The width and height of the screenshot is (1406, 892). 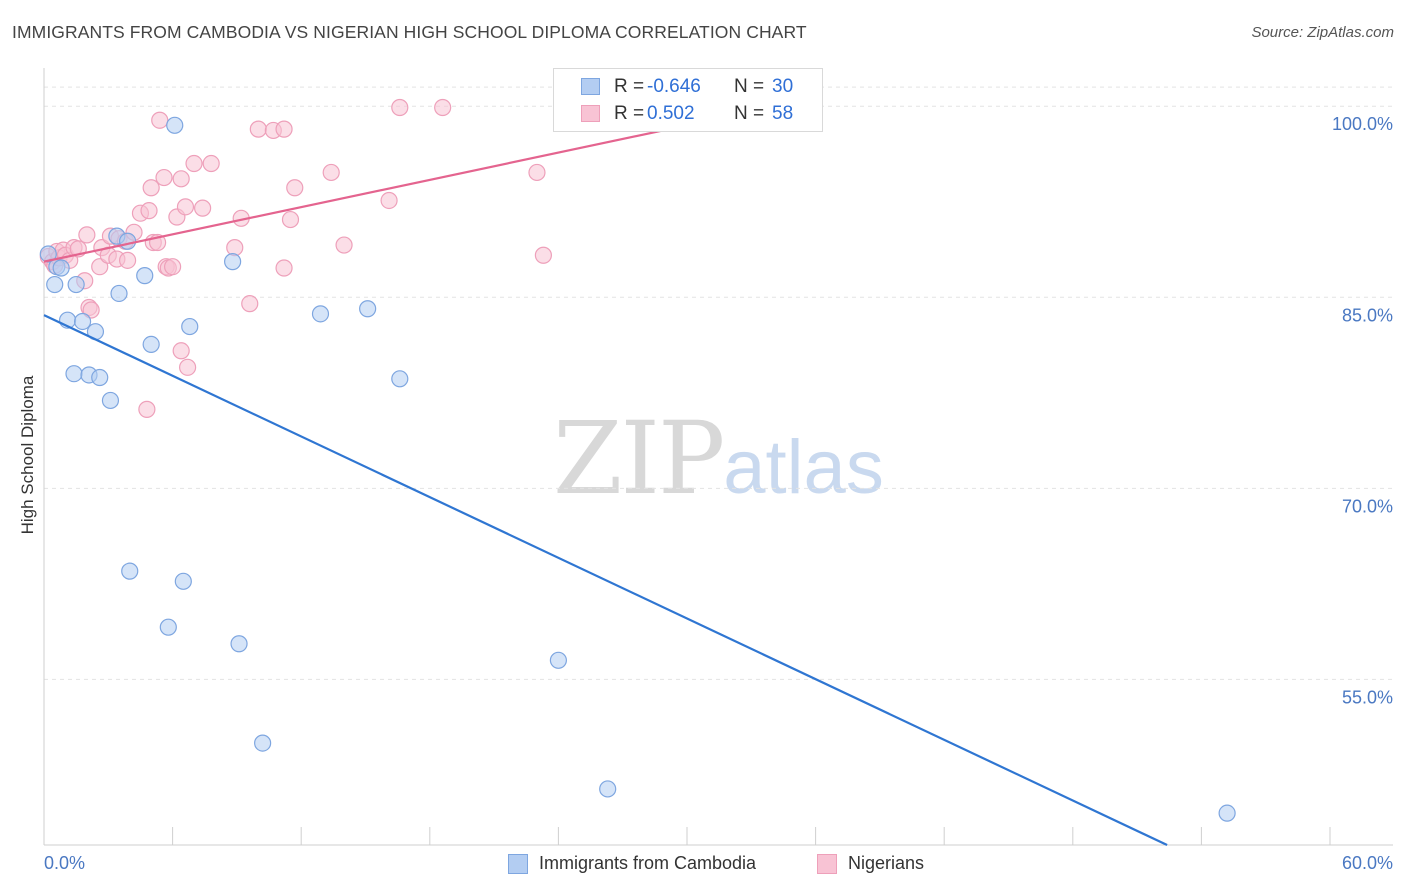 I want to click on y-tick-label: 85.0%, so click(x=1367, y=315).